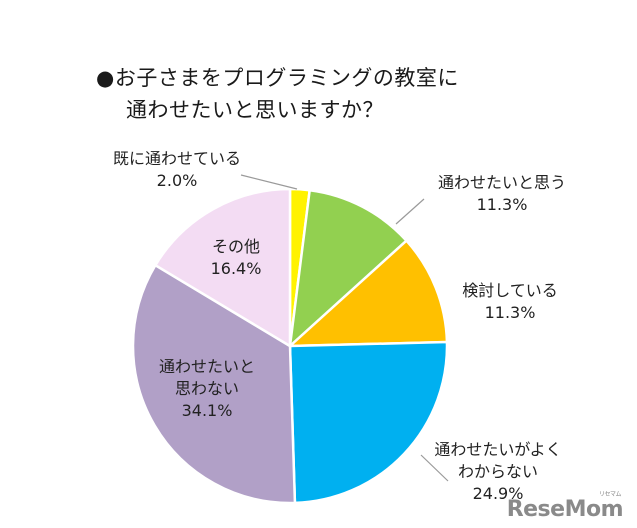 The image size is (637, 528). What do you see at coordinates (498, 493) in the screenshot?
I see `slice-label-s3-line-2: 24.9%` at bounding box center [498, 493].